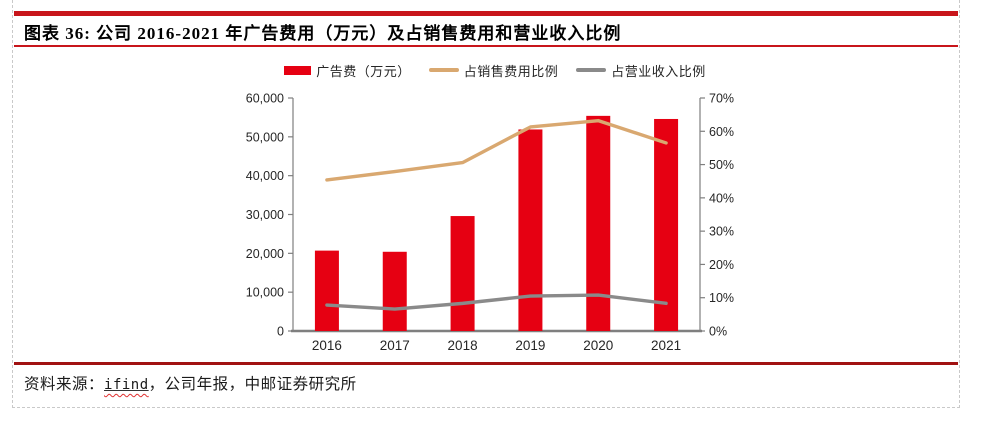 The width and height of the screenshot is (983, 422). I want to click on y-left-tick-label: 0, so click(280, 332).